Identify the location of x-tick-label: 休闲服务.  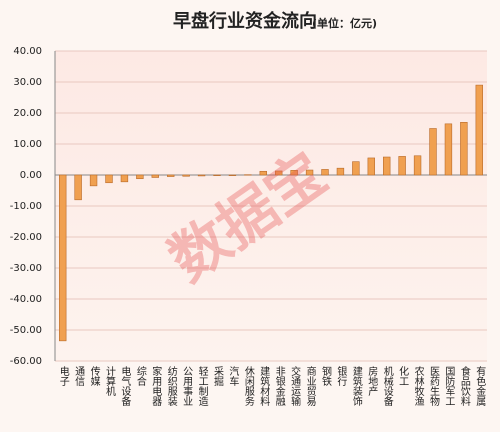
(248, 386).